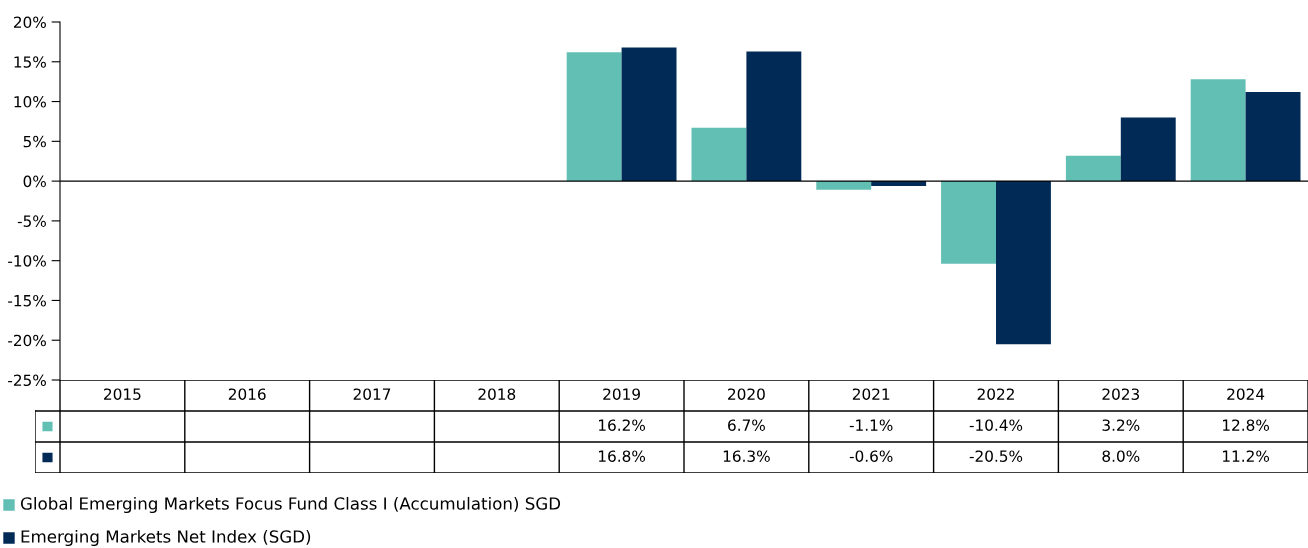 The image size is (1308, 548). Describe the element at coordinates (1246, 456) in the screenshot. I see `data-label: 11.2%` at that location.